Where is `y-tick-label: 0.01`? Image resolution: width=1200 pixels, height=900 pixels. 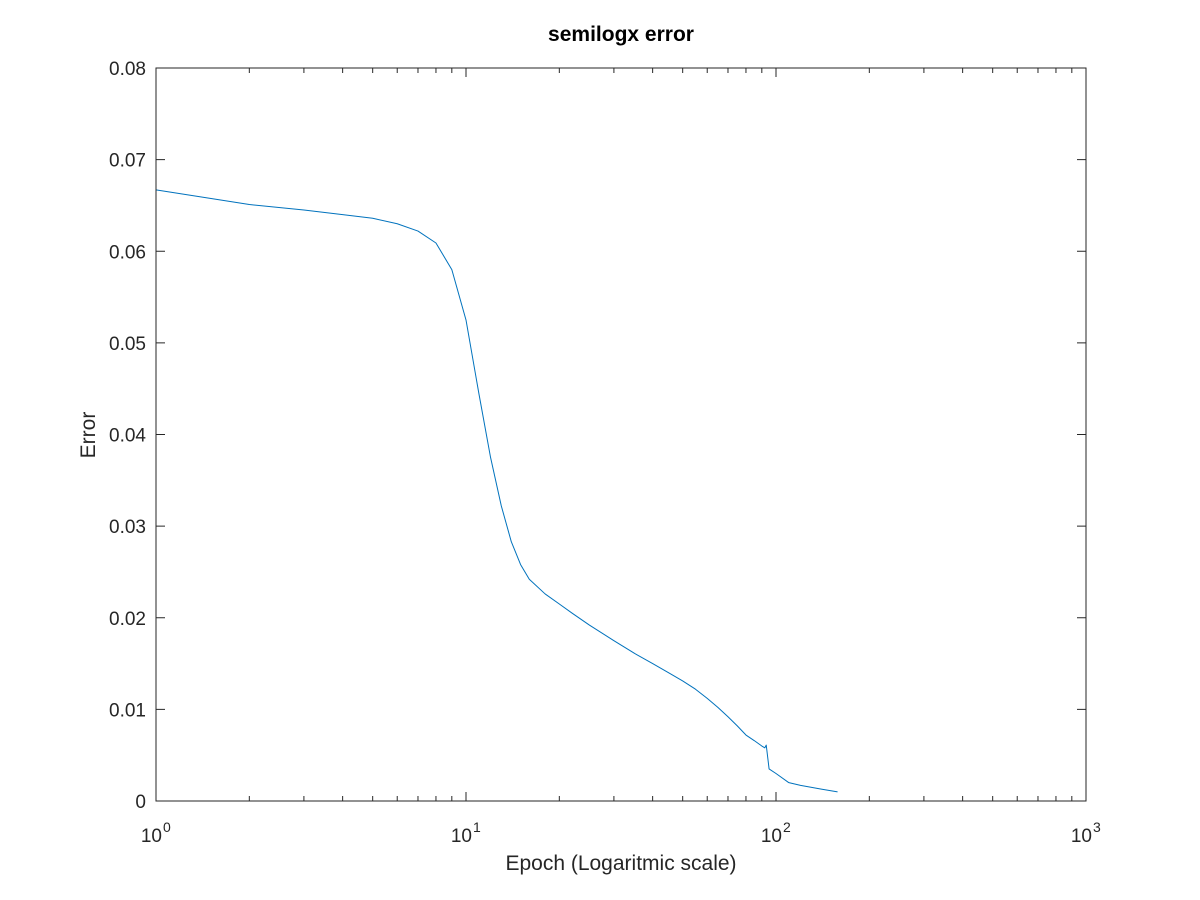 y-tick-label: 0.01 is located at coordinates (127, 710).